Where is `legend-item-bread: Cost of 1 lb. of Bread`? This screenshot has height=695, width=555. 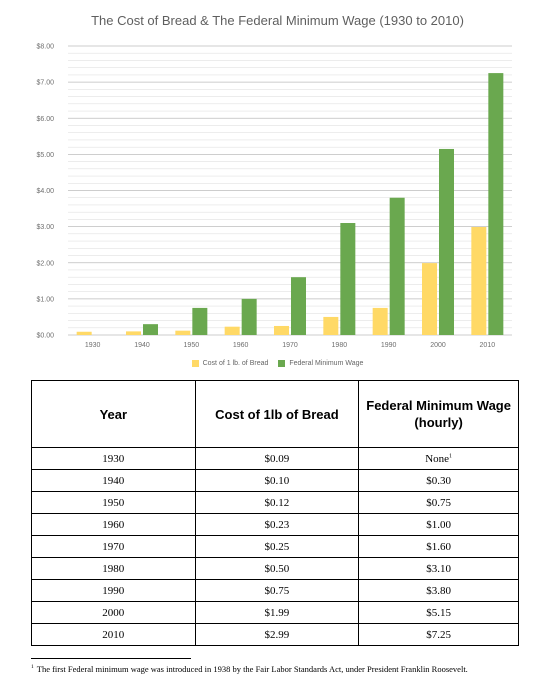
legend-item-bread: Cost of 1 lb. of Bread is located at coordinates (230, 363).